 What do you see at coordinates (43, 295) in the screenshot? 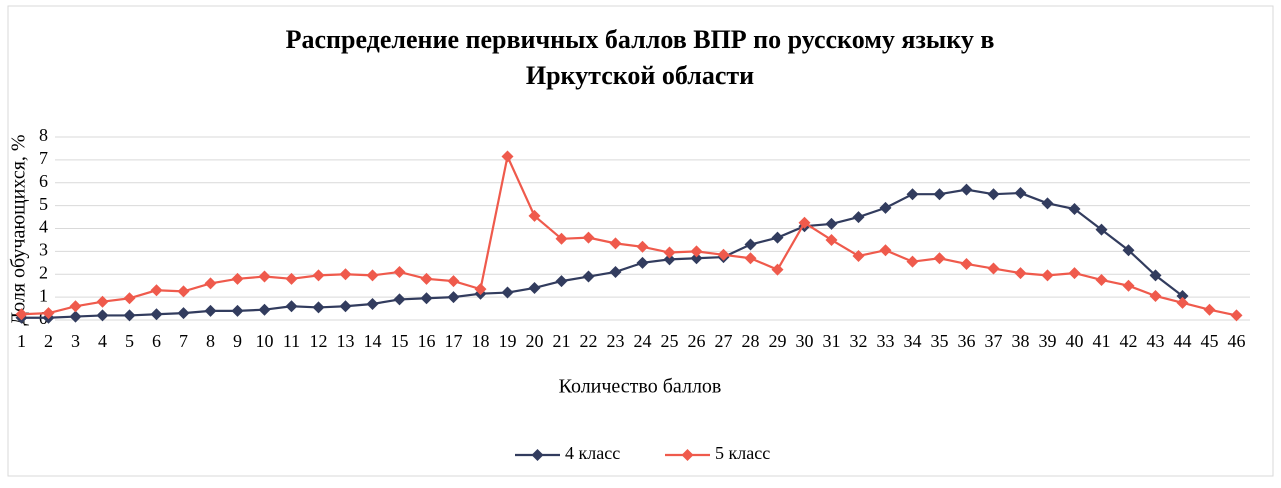
I see `y-tick-label: 1` at bounding box center [43, 295].